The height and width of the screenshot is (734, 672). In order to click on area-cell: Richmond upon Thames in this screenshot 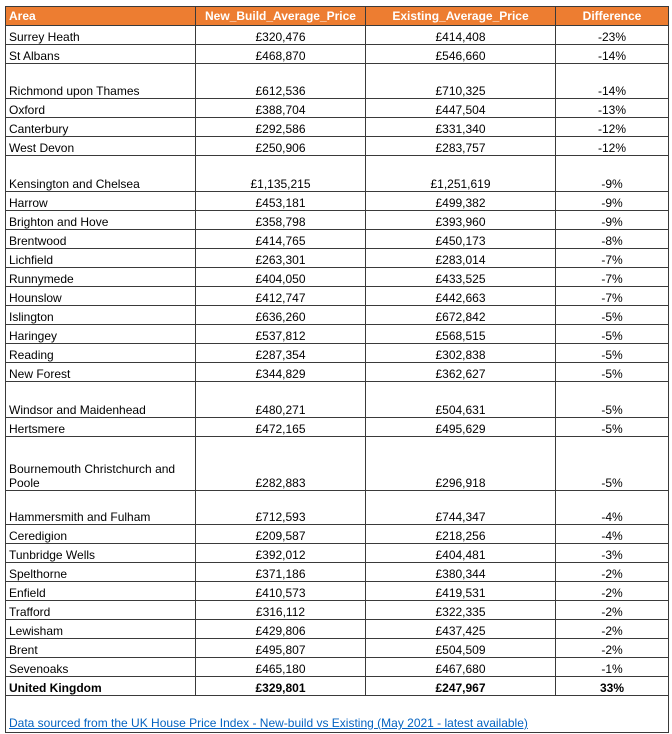, I will do `click(100, 81)`.